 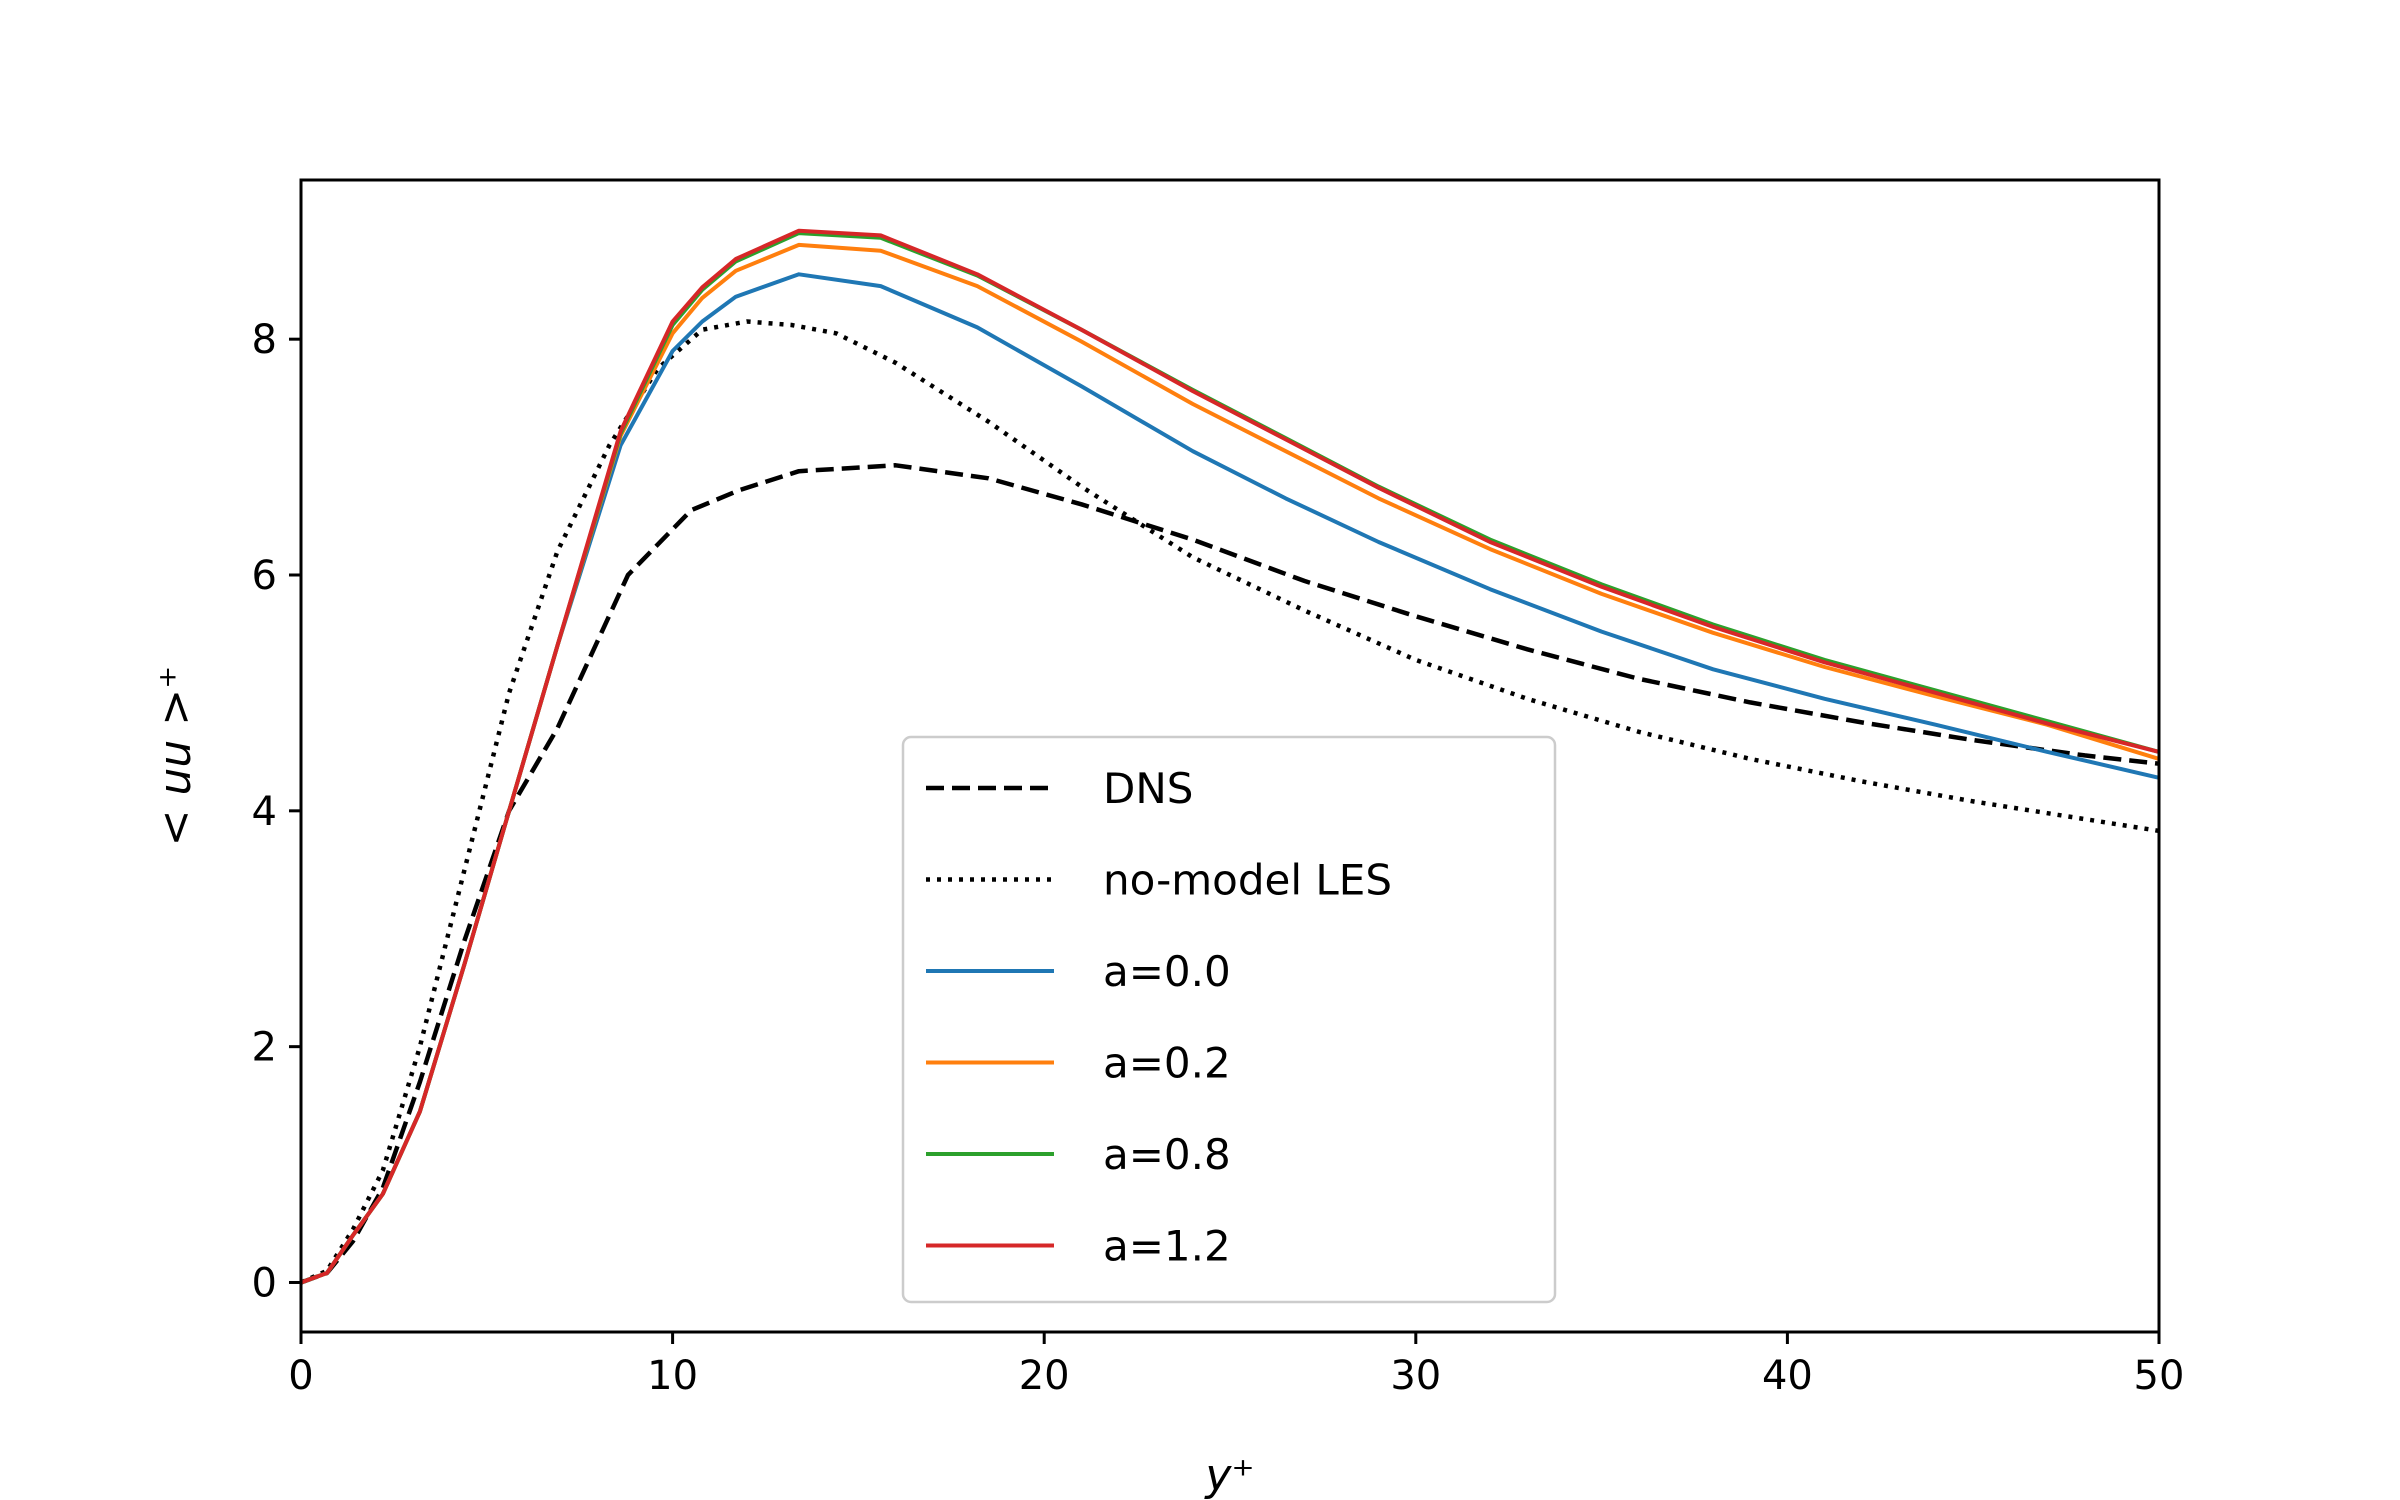 I want to click on y-tick-label: 4, so click(x=264, y=812).